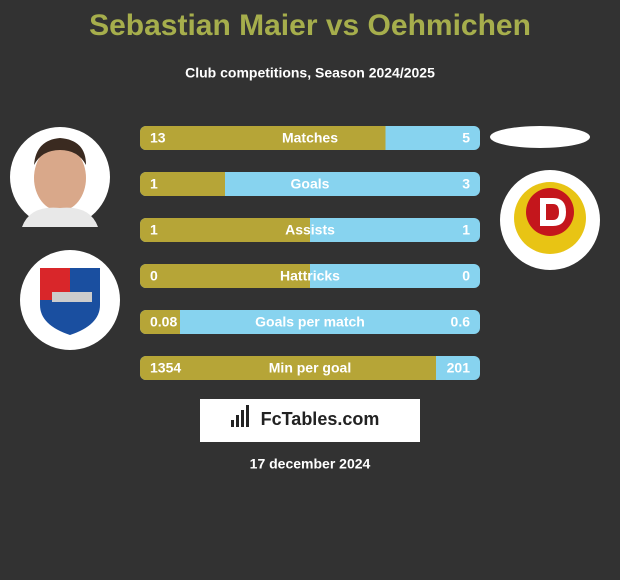 The height and width of the screenshot is (580, 620). Describe the element at coordinates (310, 230) in the screenshot. I see `row-label: Assists` at that location.